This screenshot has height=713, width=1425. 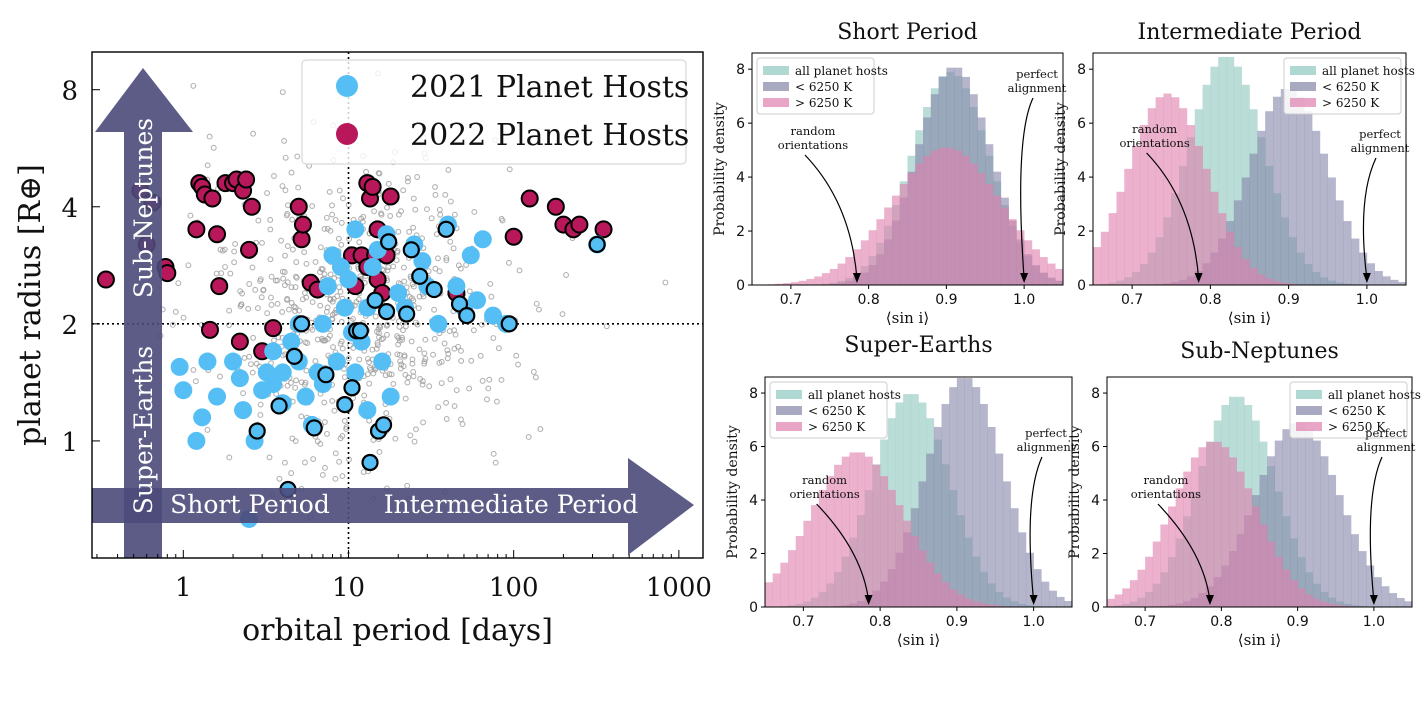 What do you see at coordinates (776, 70) in the screenshot?
I see `legend-swatch` at bounding box center [776, 70].